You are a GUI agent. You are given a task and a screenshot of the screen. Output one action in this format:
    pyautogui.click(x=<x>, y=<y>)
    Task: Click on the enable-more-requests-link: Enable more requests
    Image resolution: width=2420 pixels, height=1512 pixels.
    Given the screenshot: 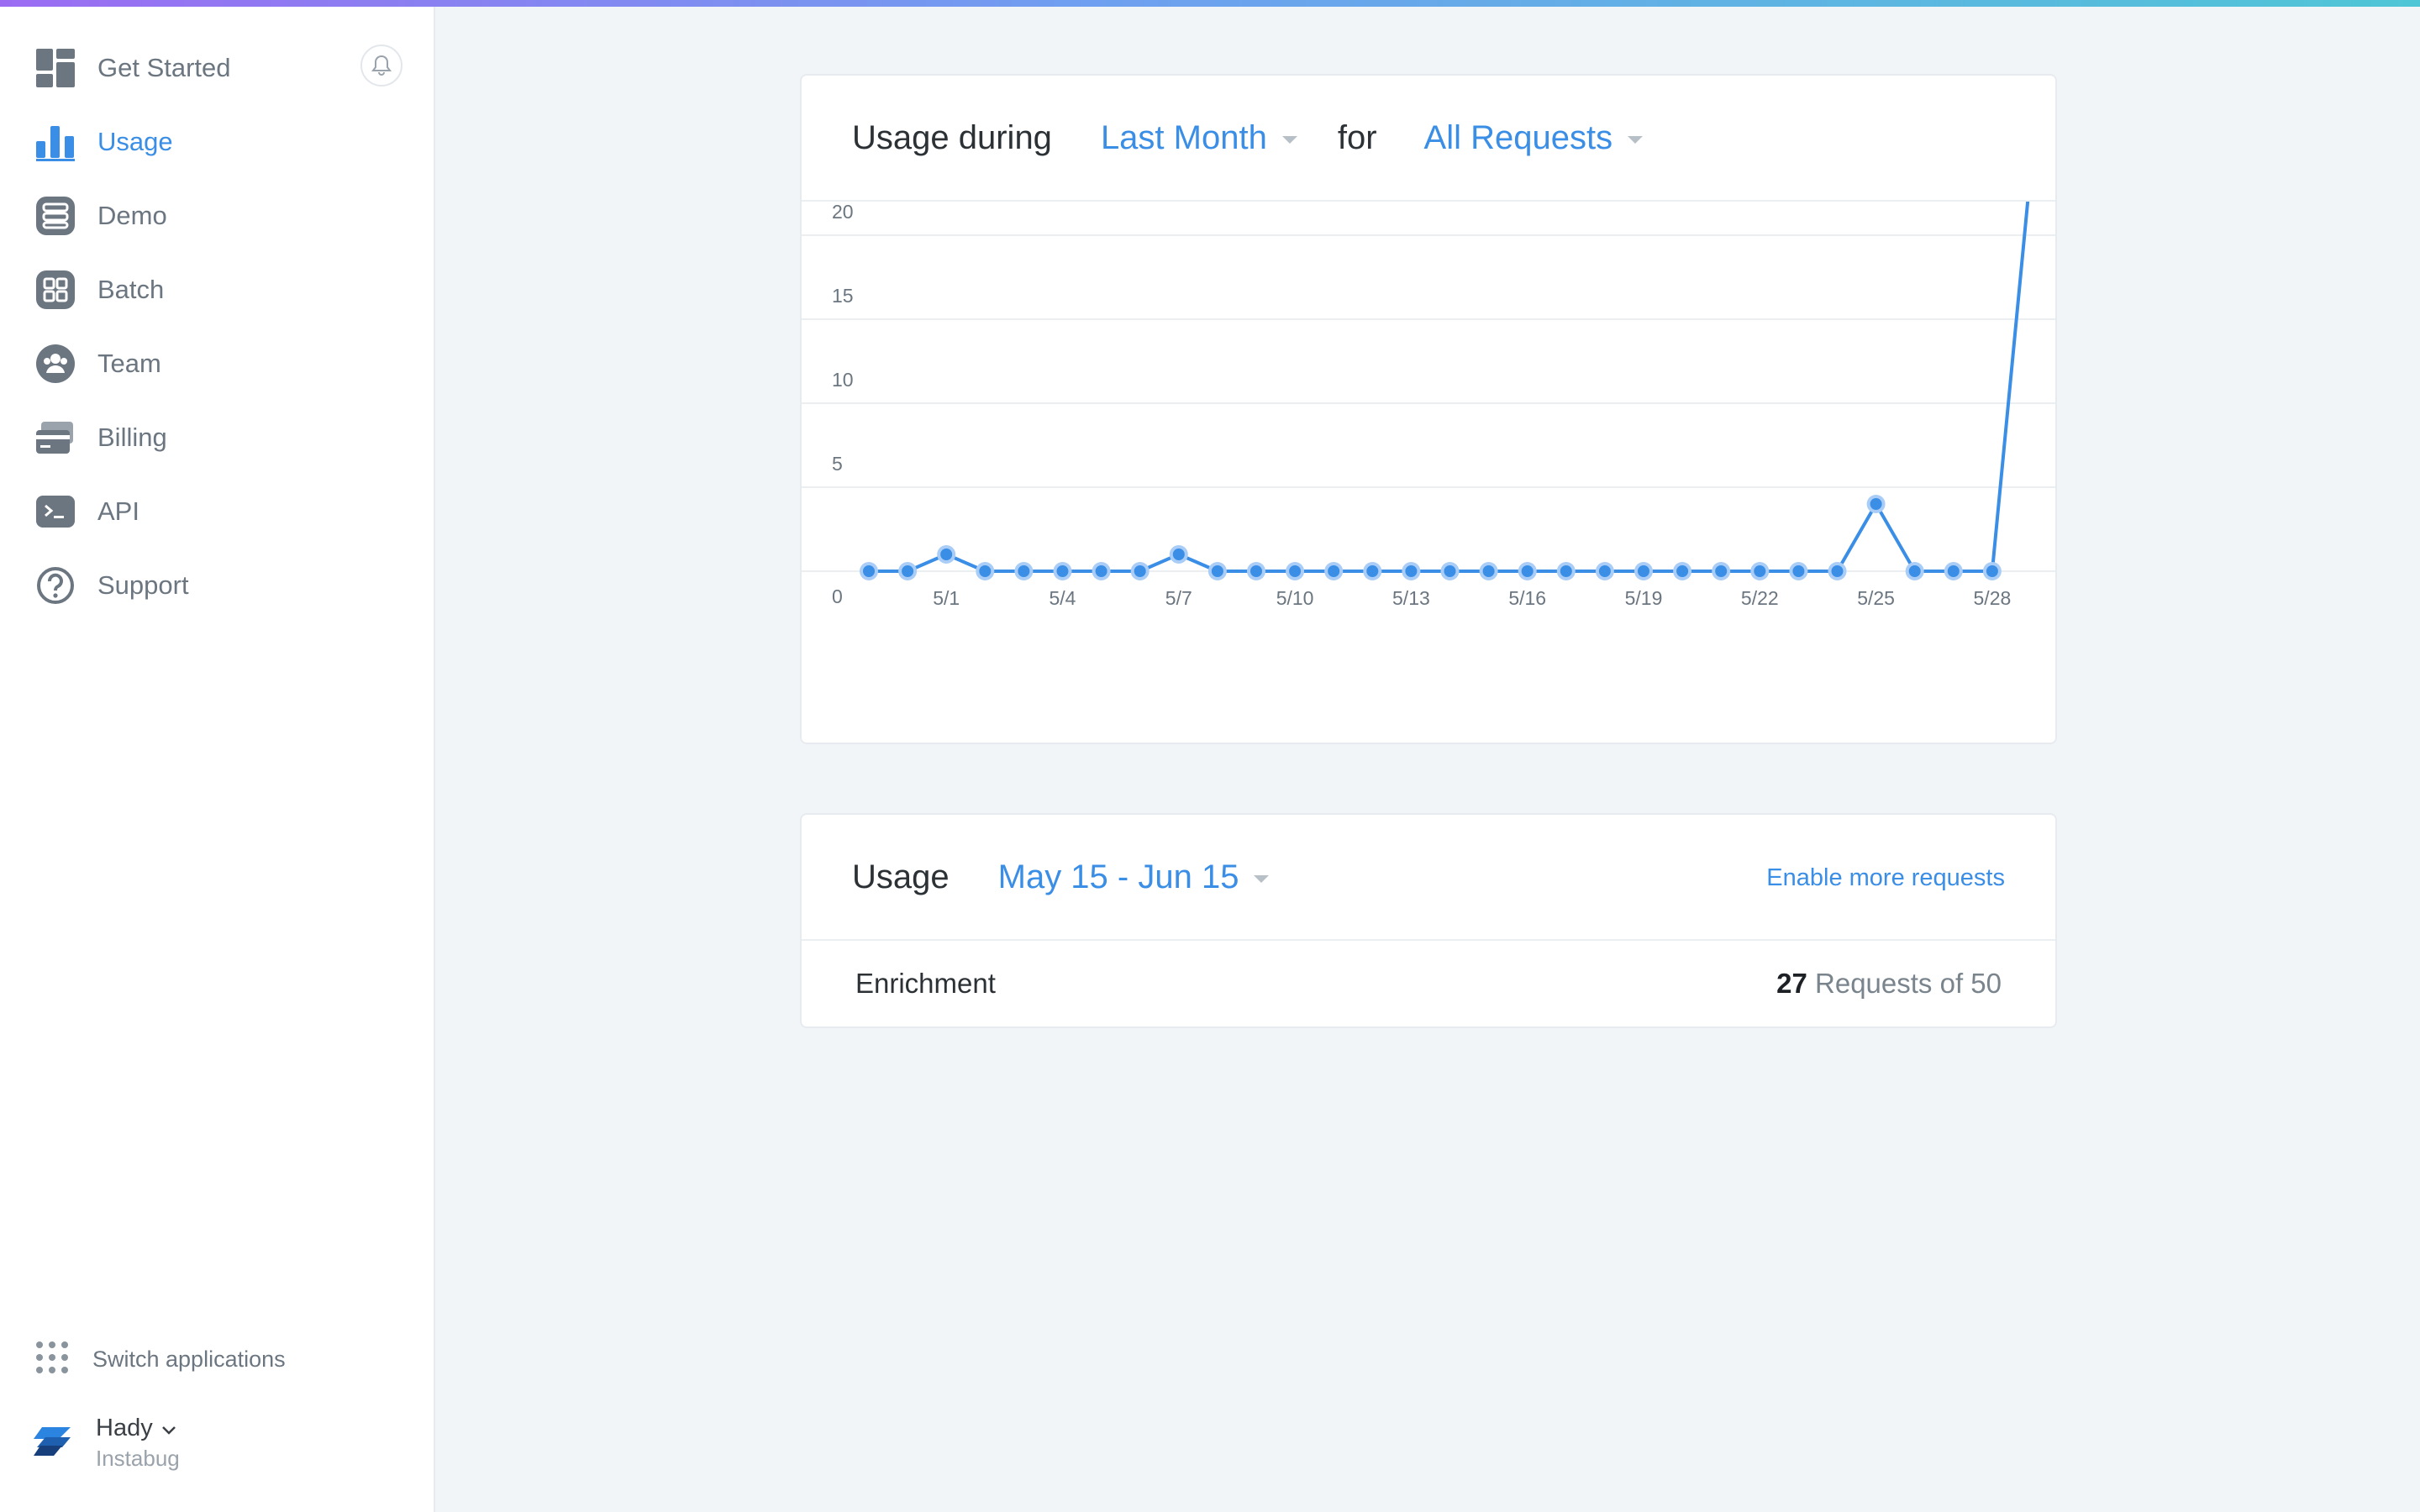 What is the action you would take?
    pyautogui.click(x=1885, y=877)
    